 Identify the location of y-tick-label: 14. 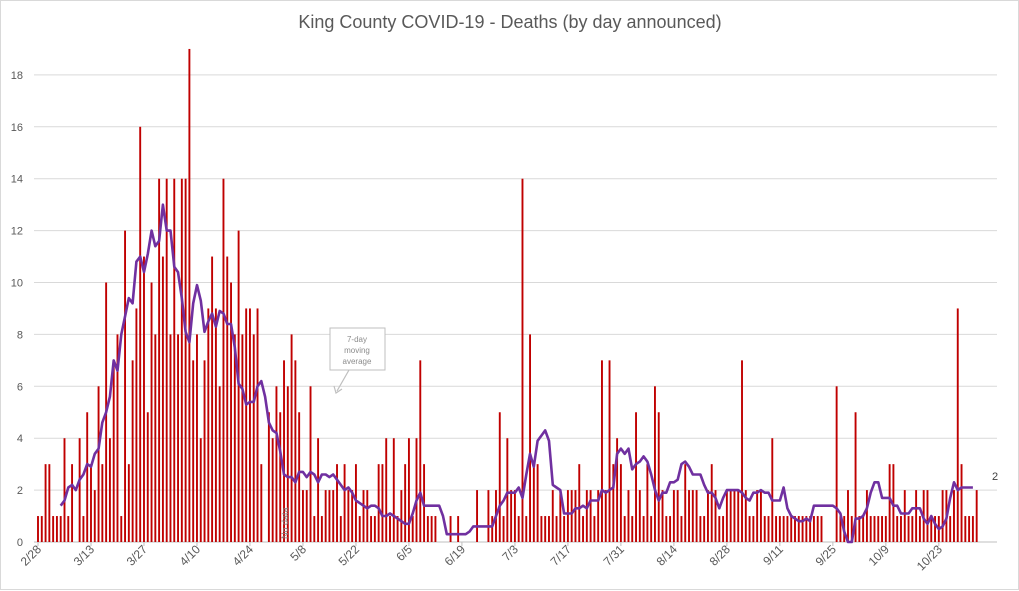
(17, 180).